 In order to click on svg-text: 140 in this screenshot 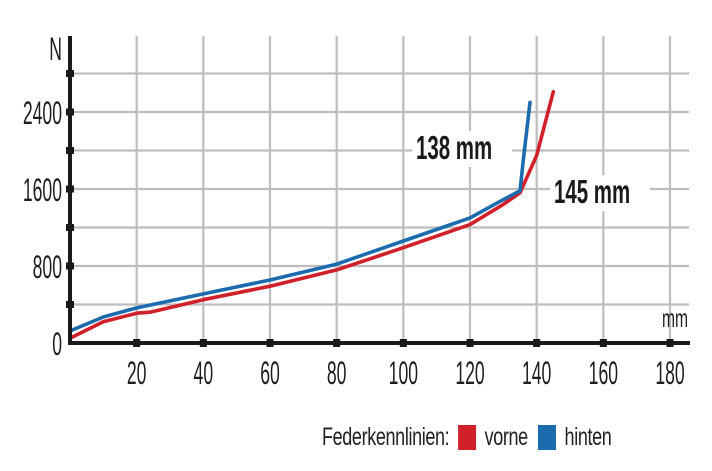, I will do `click(536, 374)`.